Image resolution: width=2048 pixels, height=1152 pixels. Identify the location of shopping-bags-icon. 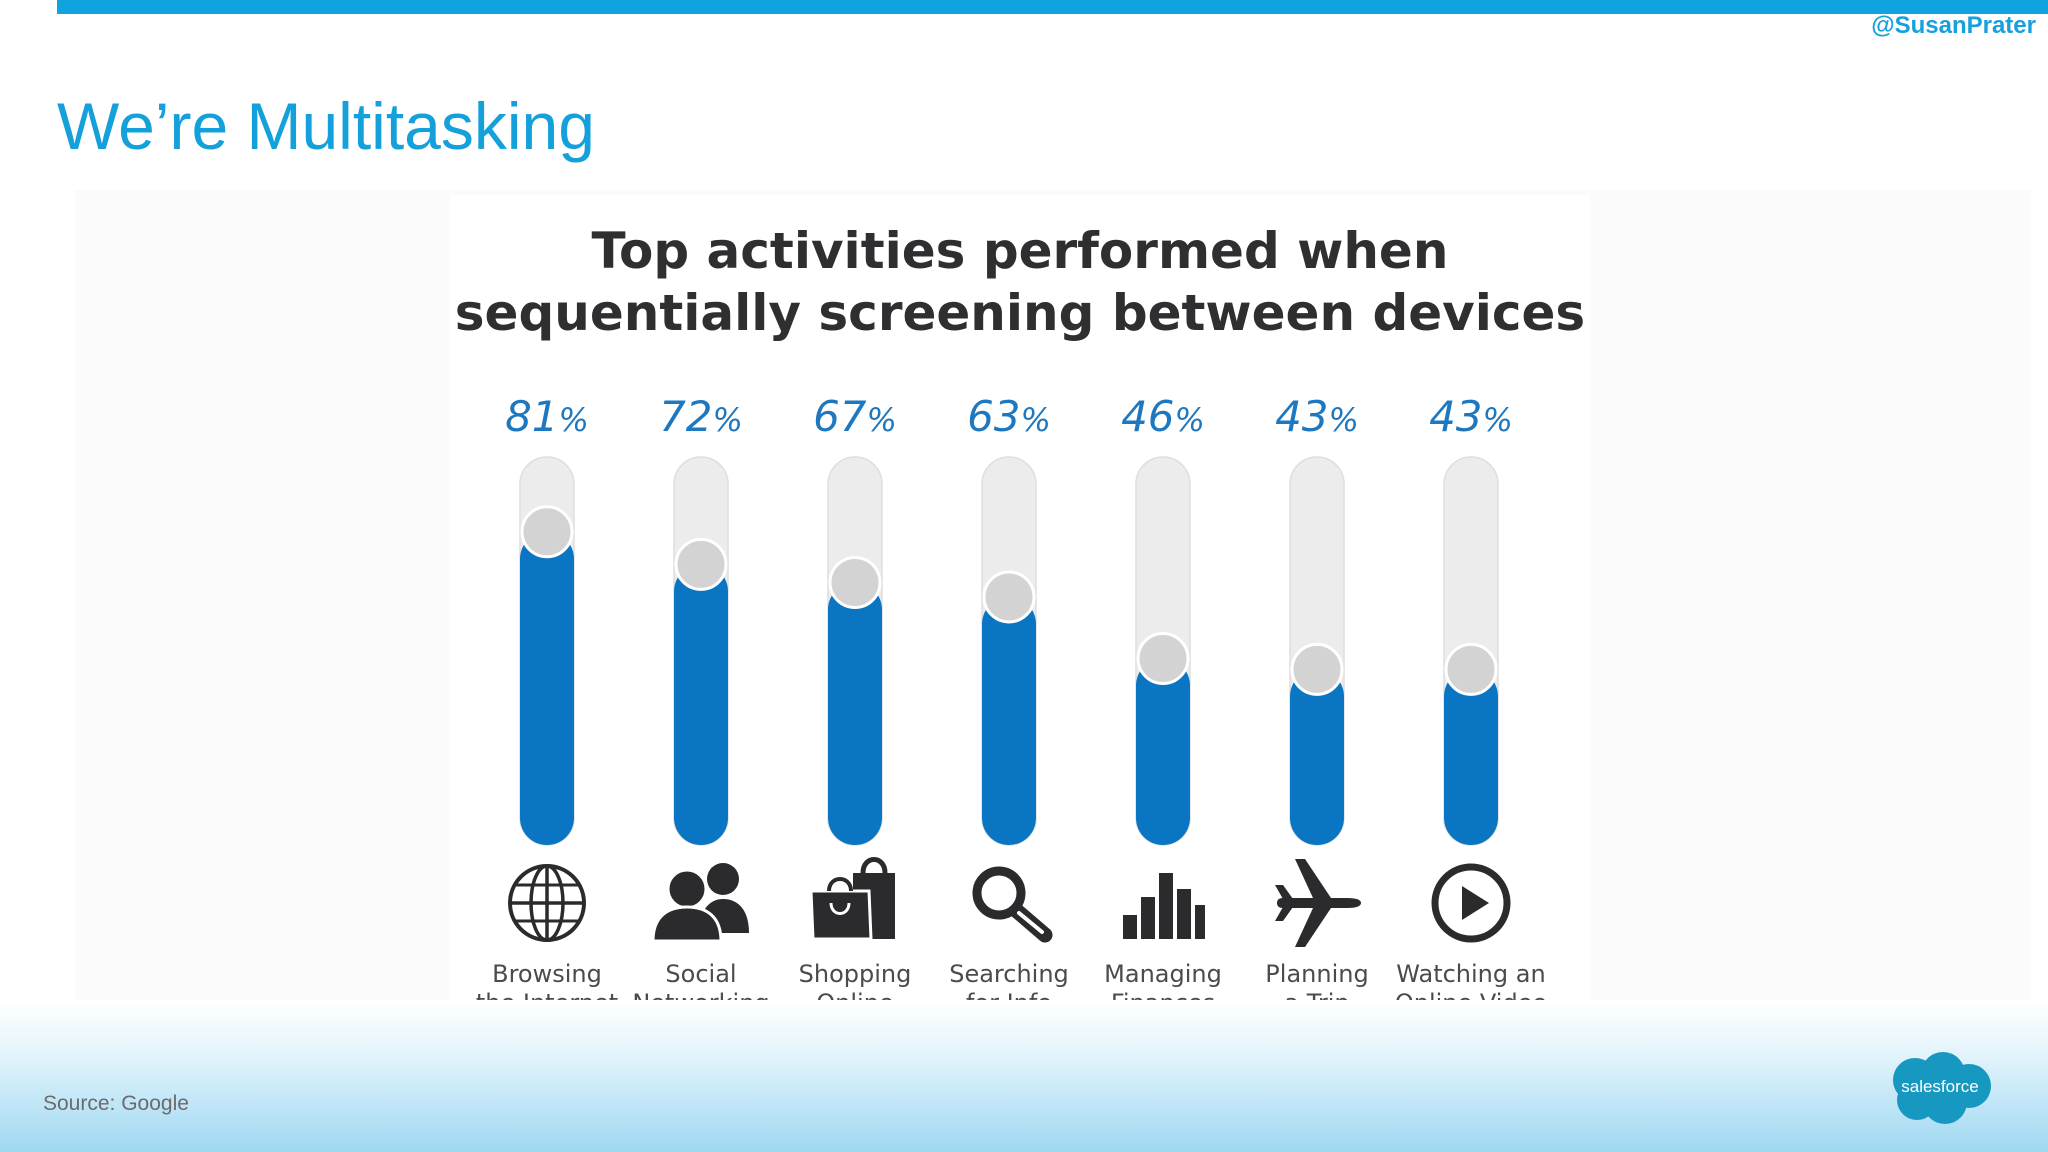
(852, 899).